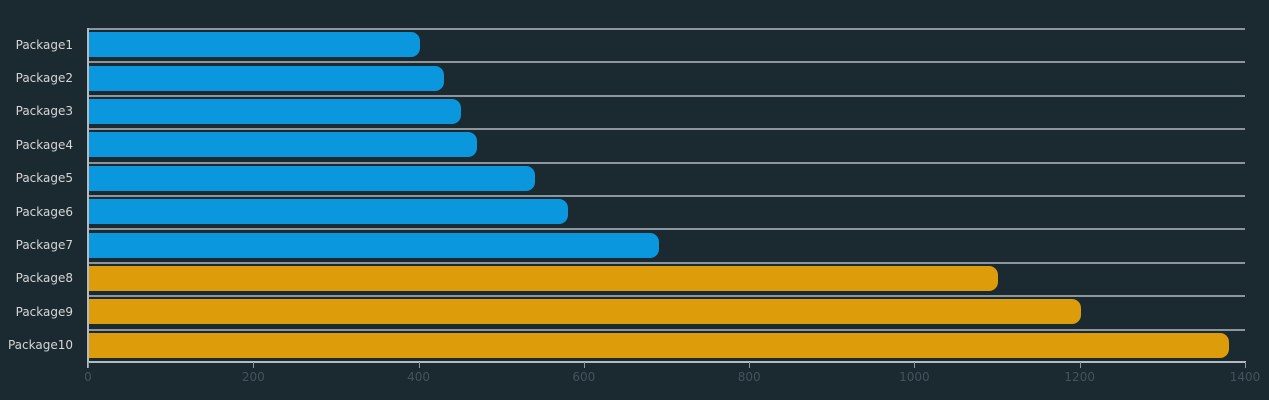  I want to click on x-tick-label-1000: 1000, so click(914, 377).